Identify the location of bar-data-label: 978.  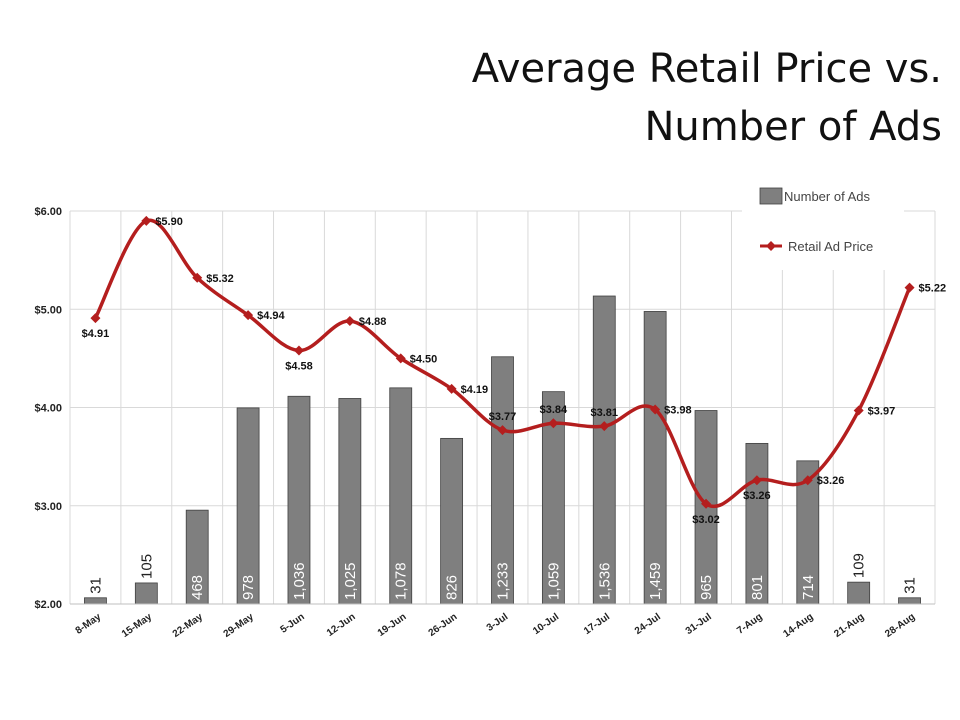
(248, 587).